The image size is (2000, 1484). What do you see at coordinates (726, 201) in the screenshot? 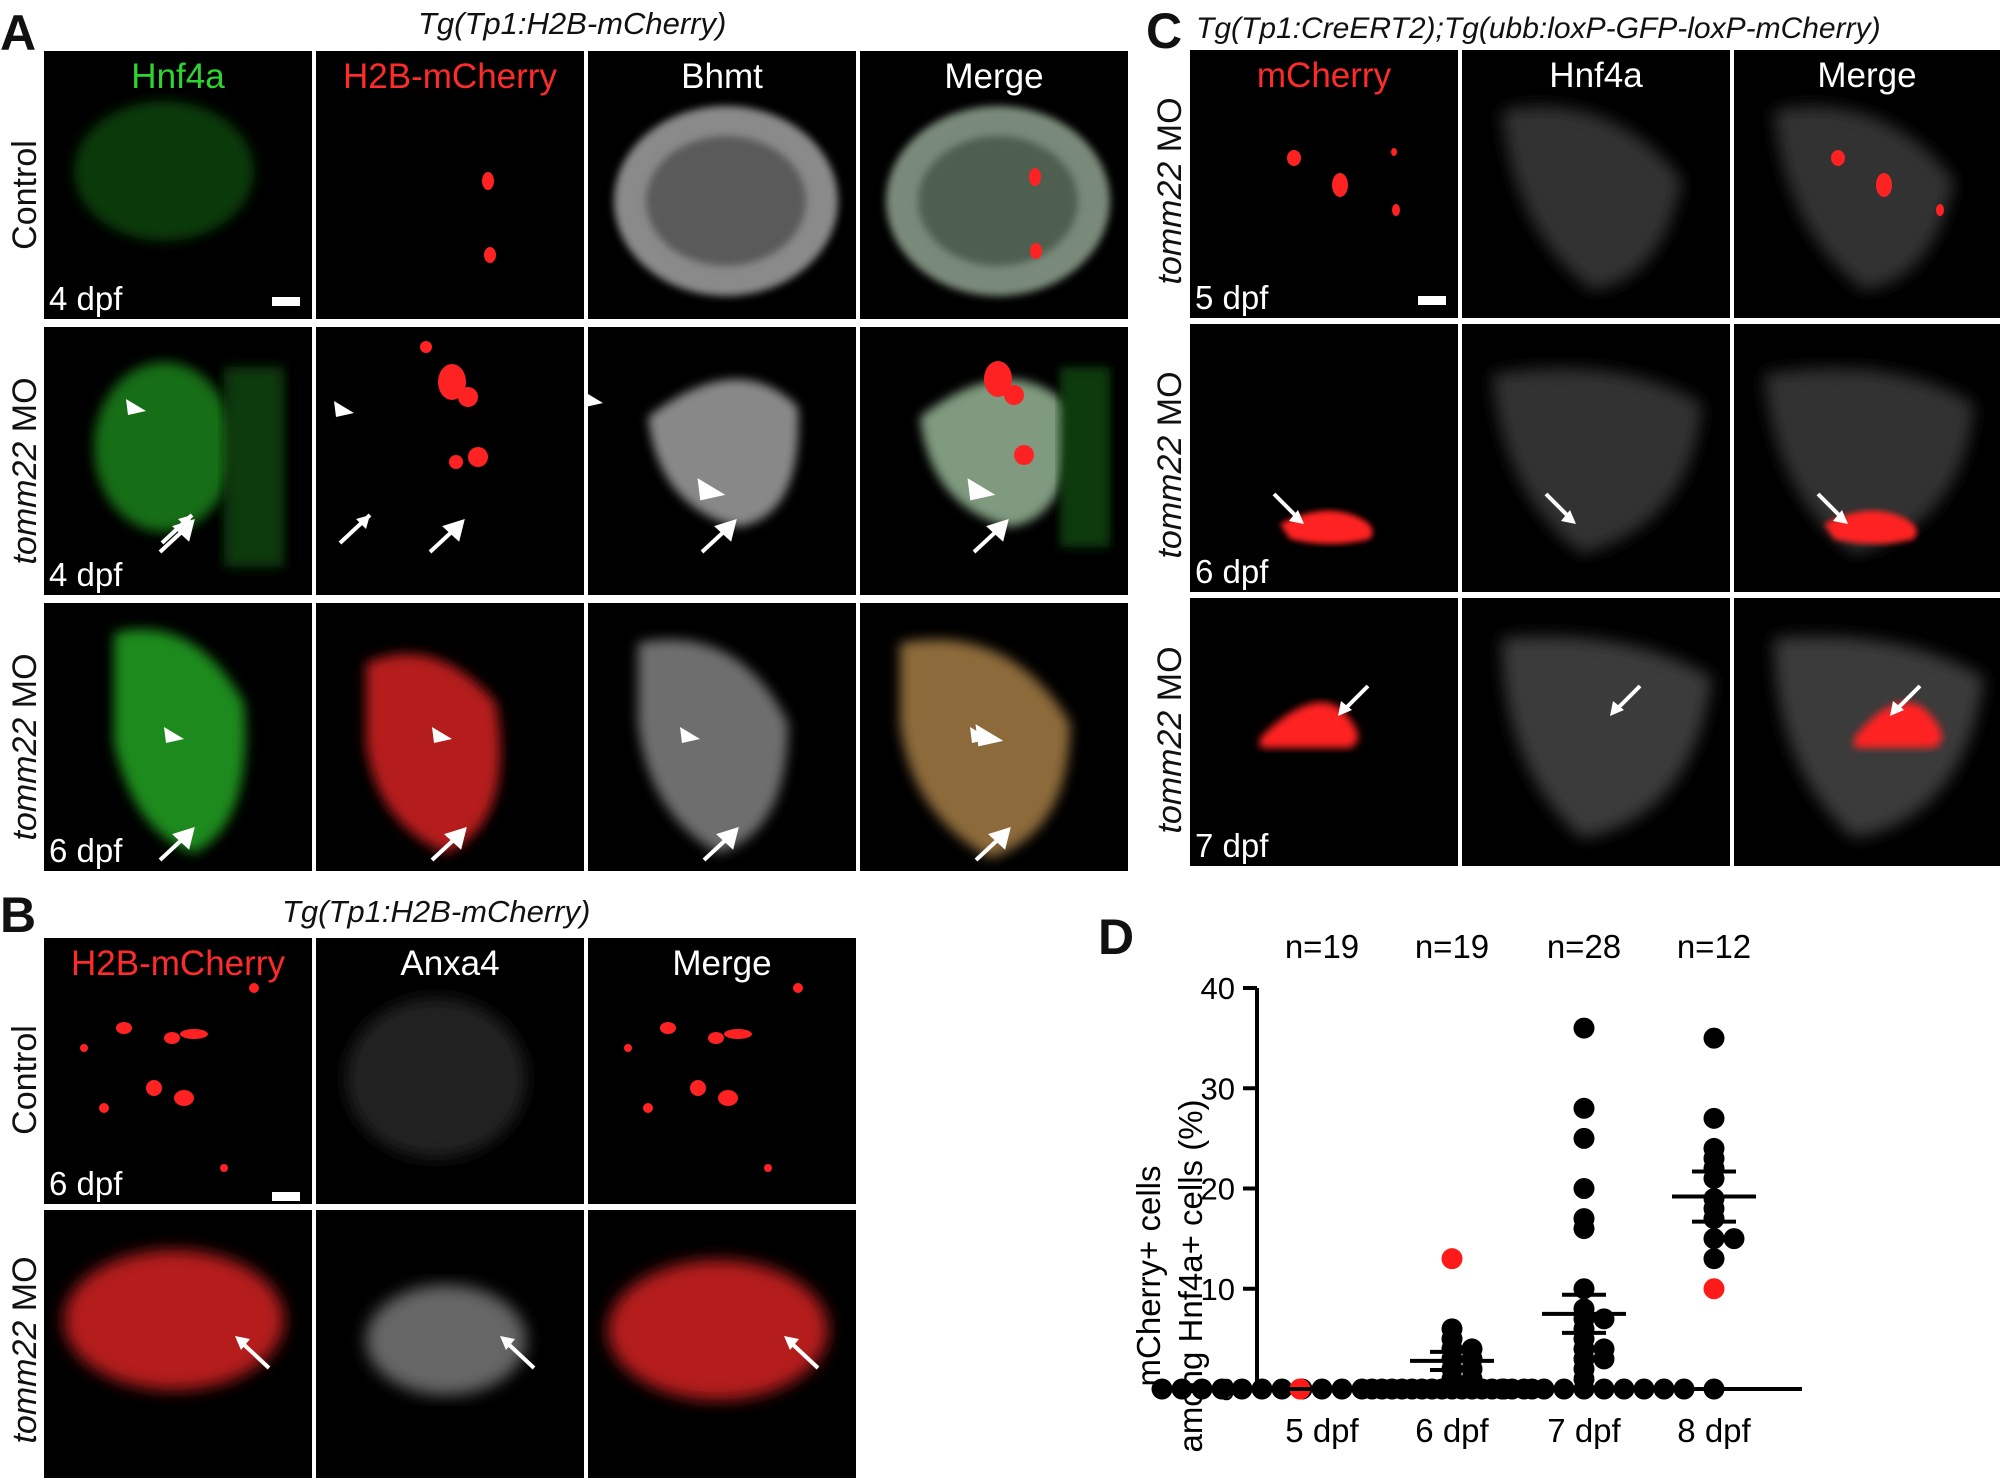
I see `bhmt-control-image` at bounding box center [726, 201].